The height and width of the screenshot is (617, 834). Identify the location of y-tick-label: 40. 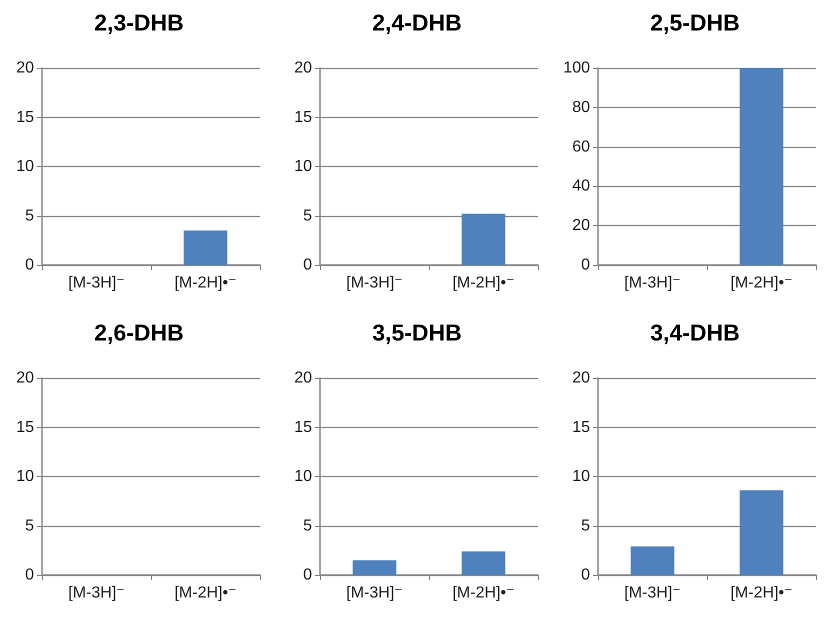
(581, 186).